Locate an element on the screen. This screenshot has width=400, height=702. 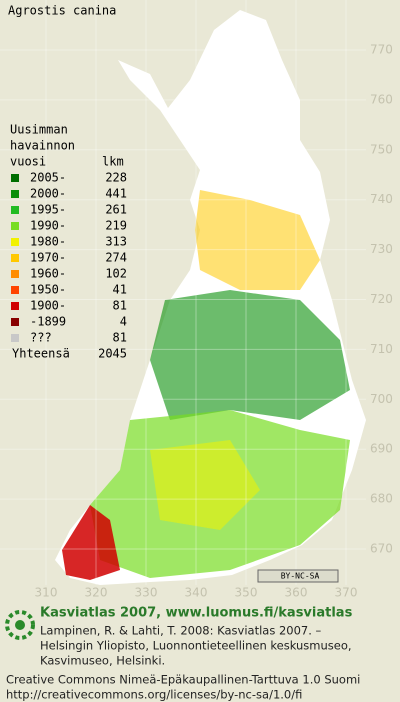
y-grid-label: 740 is located at coordinates (381, 199).